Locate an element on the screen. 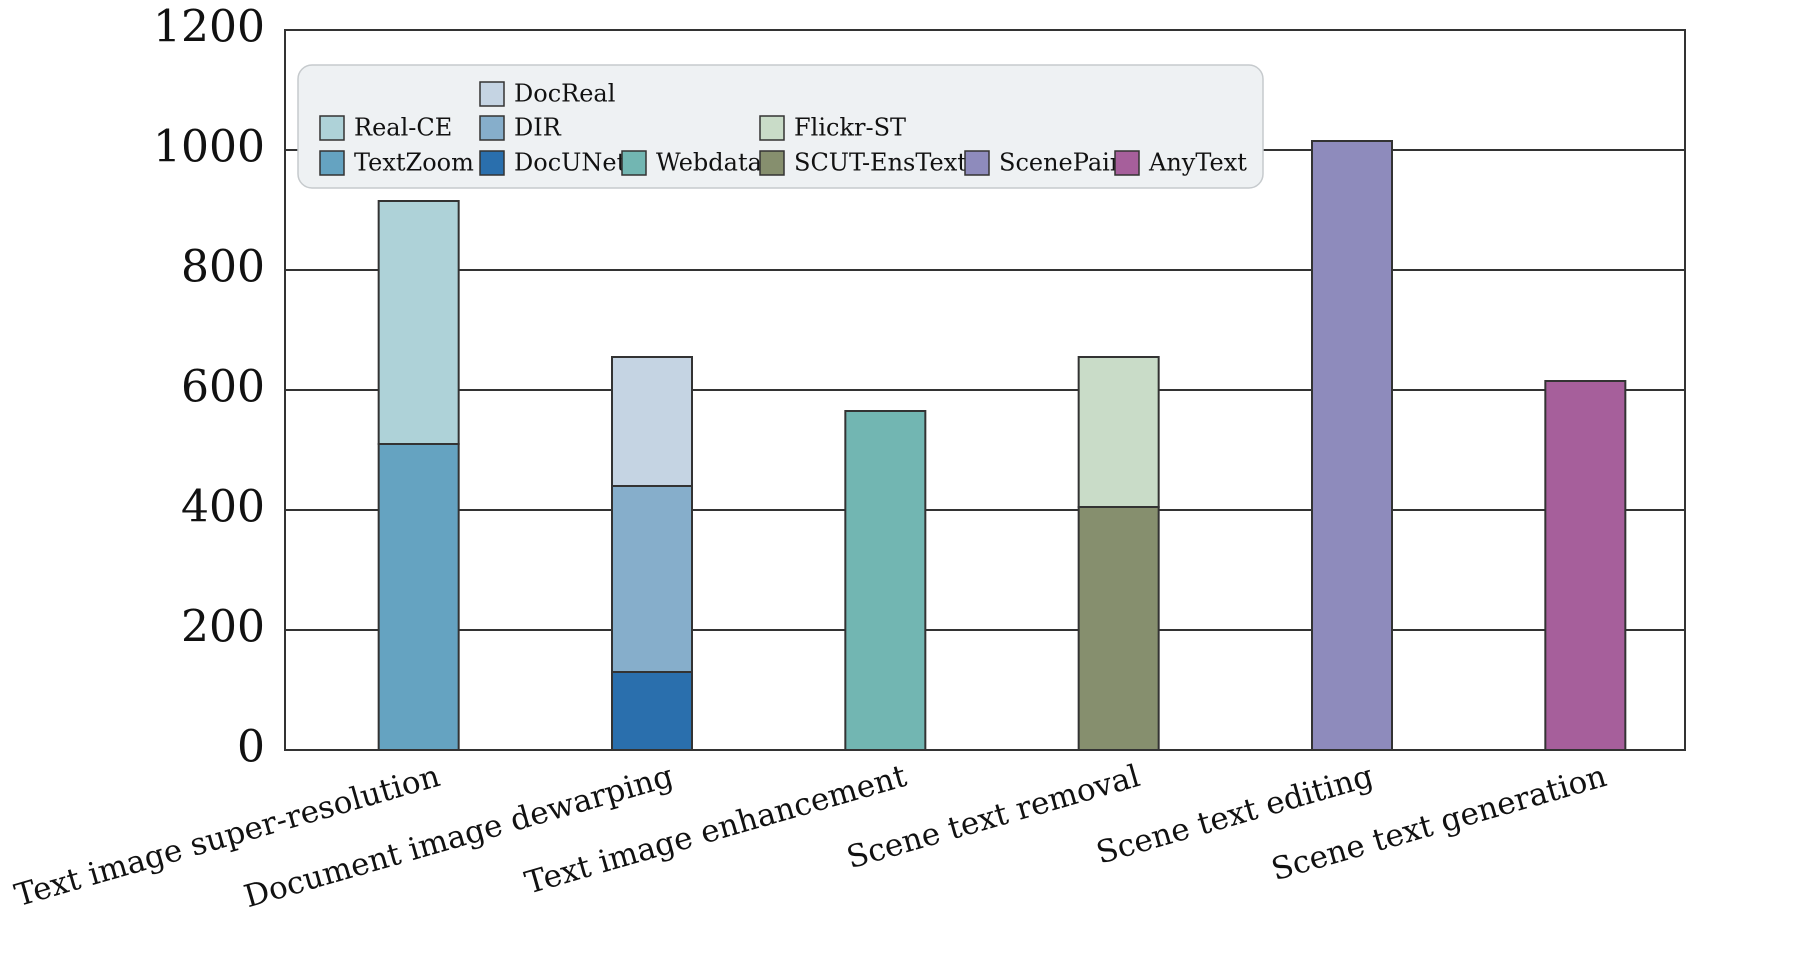  legend-label-docunet: DocUNet is located at coordinates (570, 163).